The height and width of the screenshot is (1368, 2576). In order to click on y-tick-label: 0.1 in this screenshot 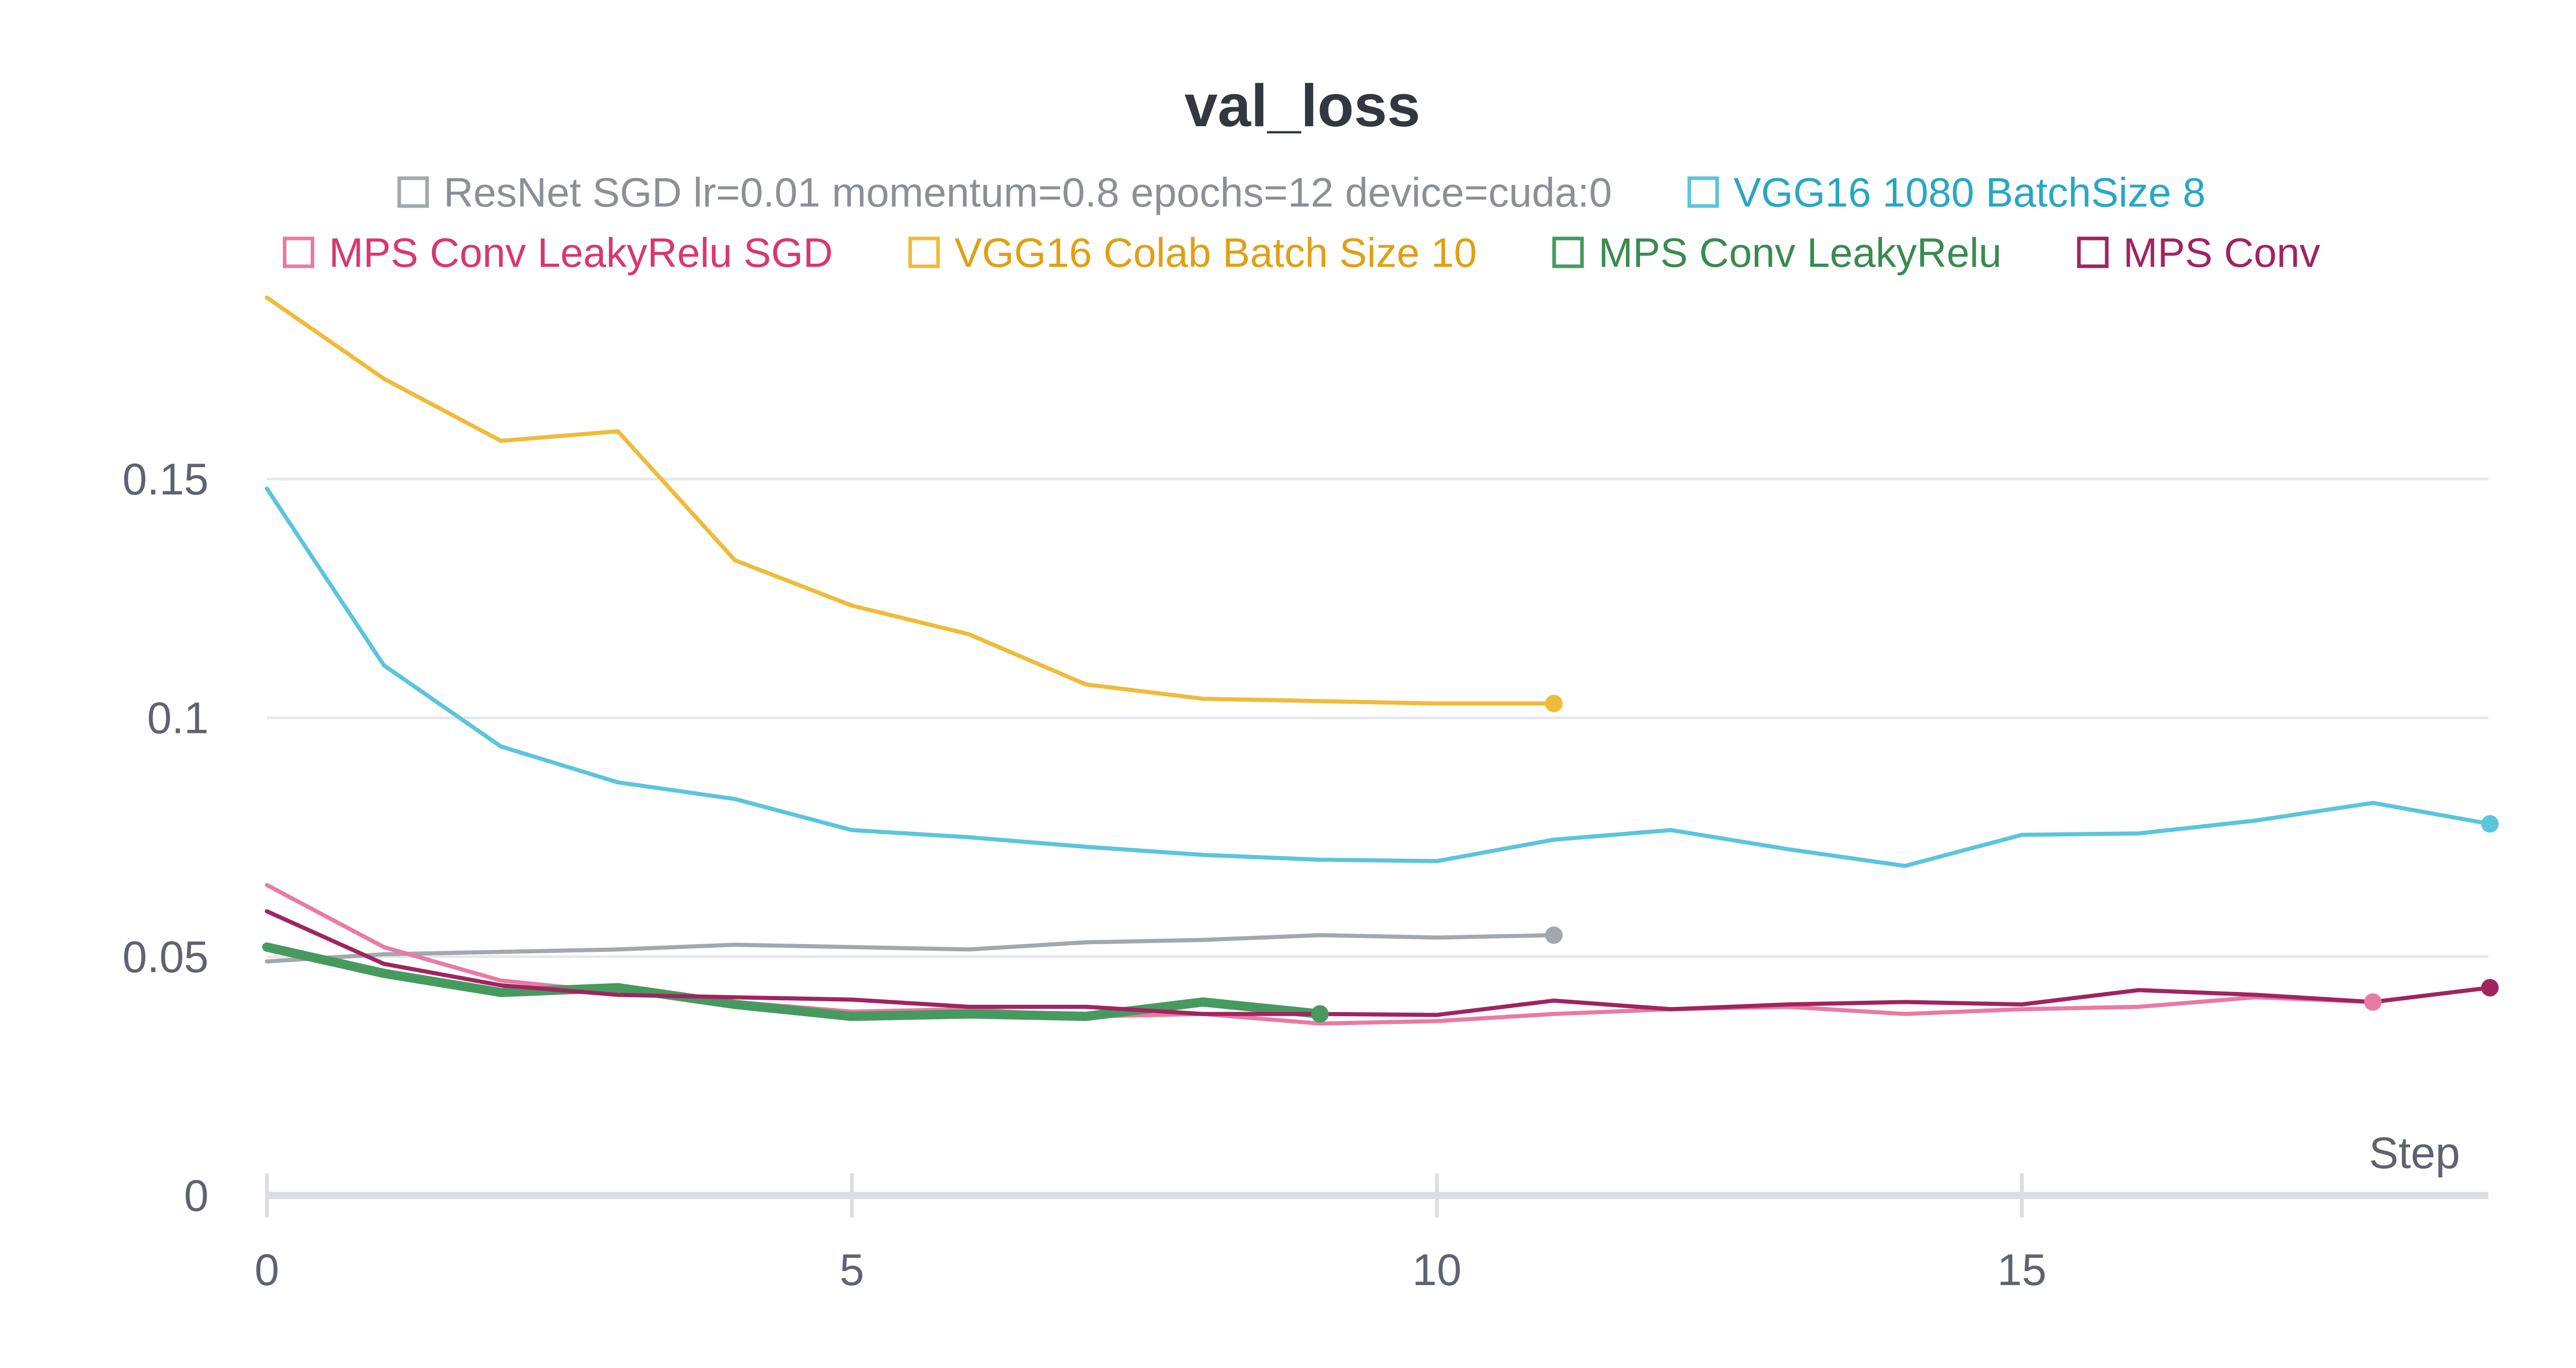, I will do `click(178, 718)`.